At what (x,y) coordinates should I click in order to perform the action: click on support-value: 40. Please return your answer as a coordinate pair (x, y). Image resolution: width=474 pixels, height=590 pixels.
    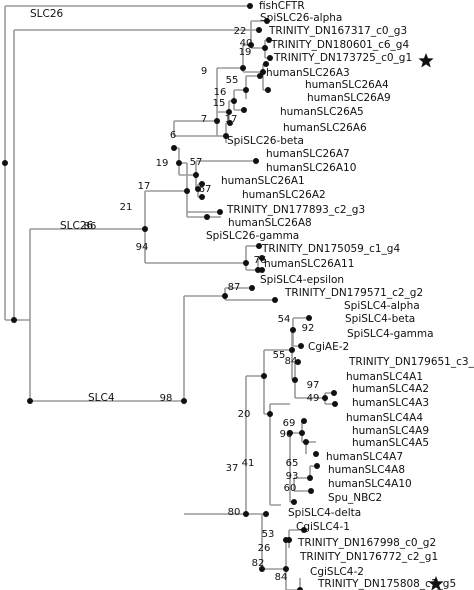
    Looking at the image, I should click on (246, 43).